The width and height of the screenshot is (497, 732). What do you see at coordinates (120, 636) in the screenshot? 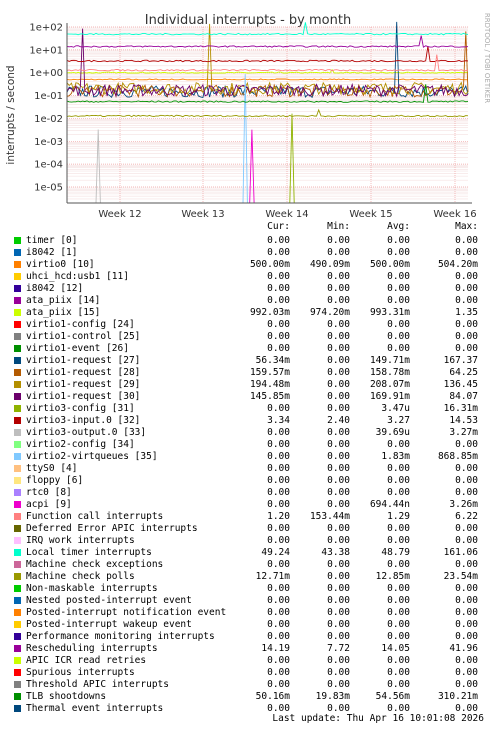
I see `legend-label: Performance monitoring interrupts` at bounding box center [120, 636].